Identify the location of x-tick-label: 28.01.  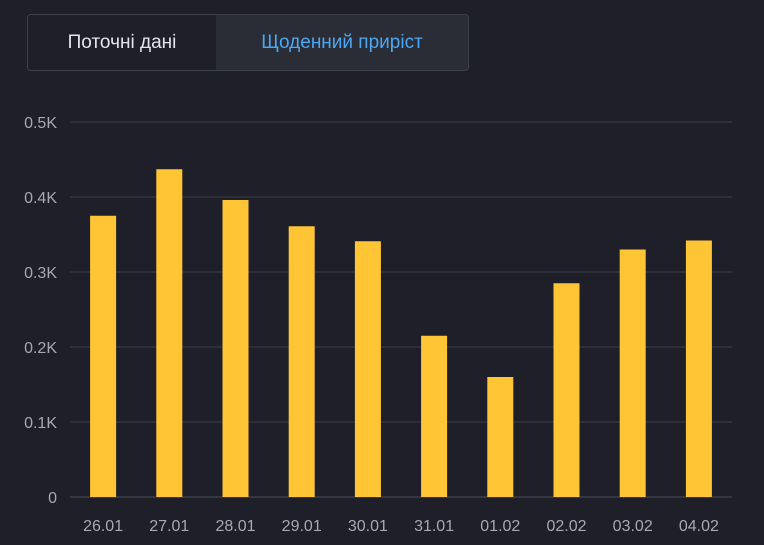
(235, 526).